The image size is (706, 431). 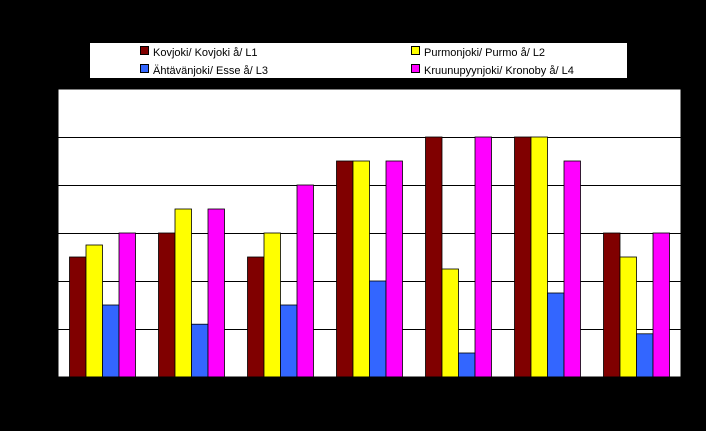 I want to click on bar-series2-group5, so click(x=450, y=323).